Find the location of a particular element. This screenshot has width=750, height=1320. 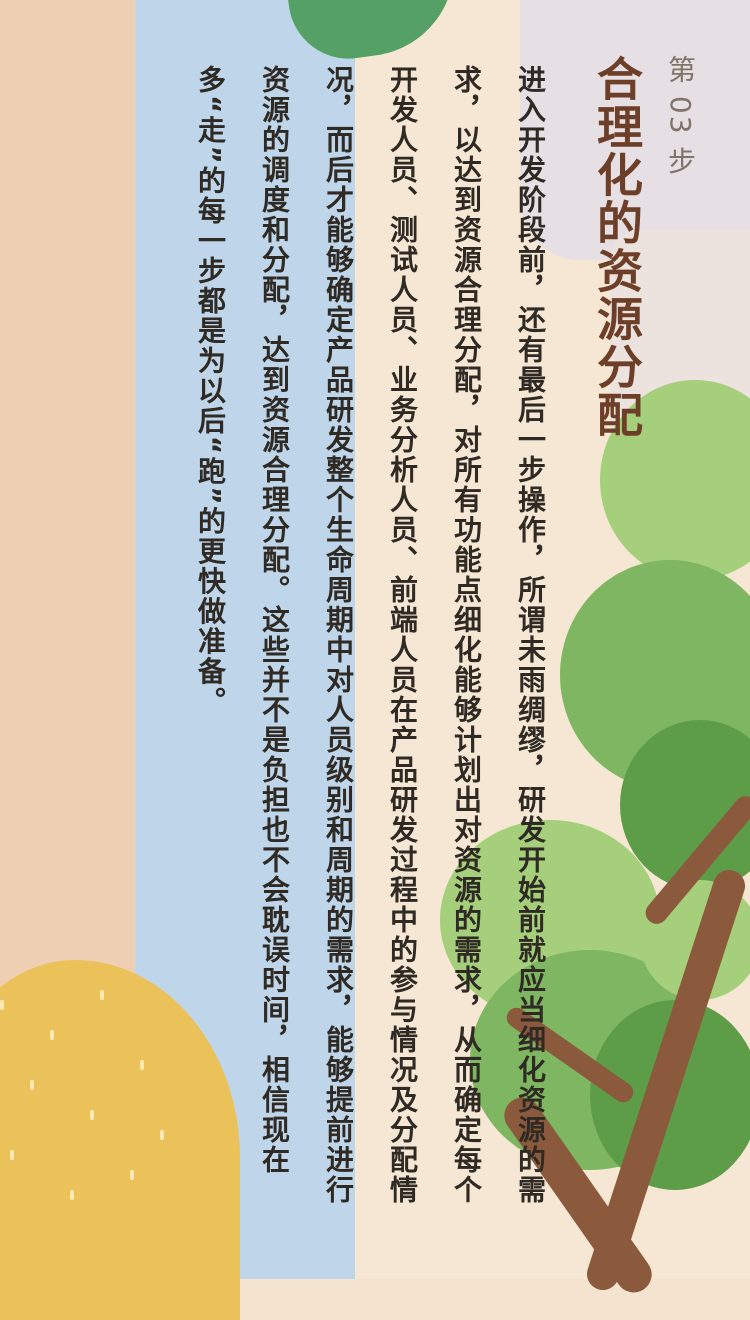

cloud-shape is located at coordinates (635, 130).